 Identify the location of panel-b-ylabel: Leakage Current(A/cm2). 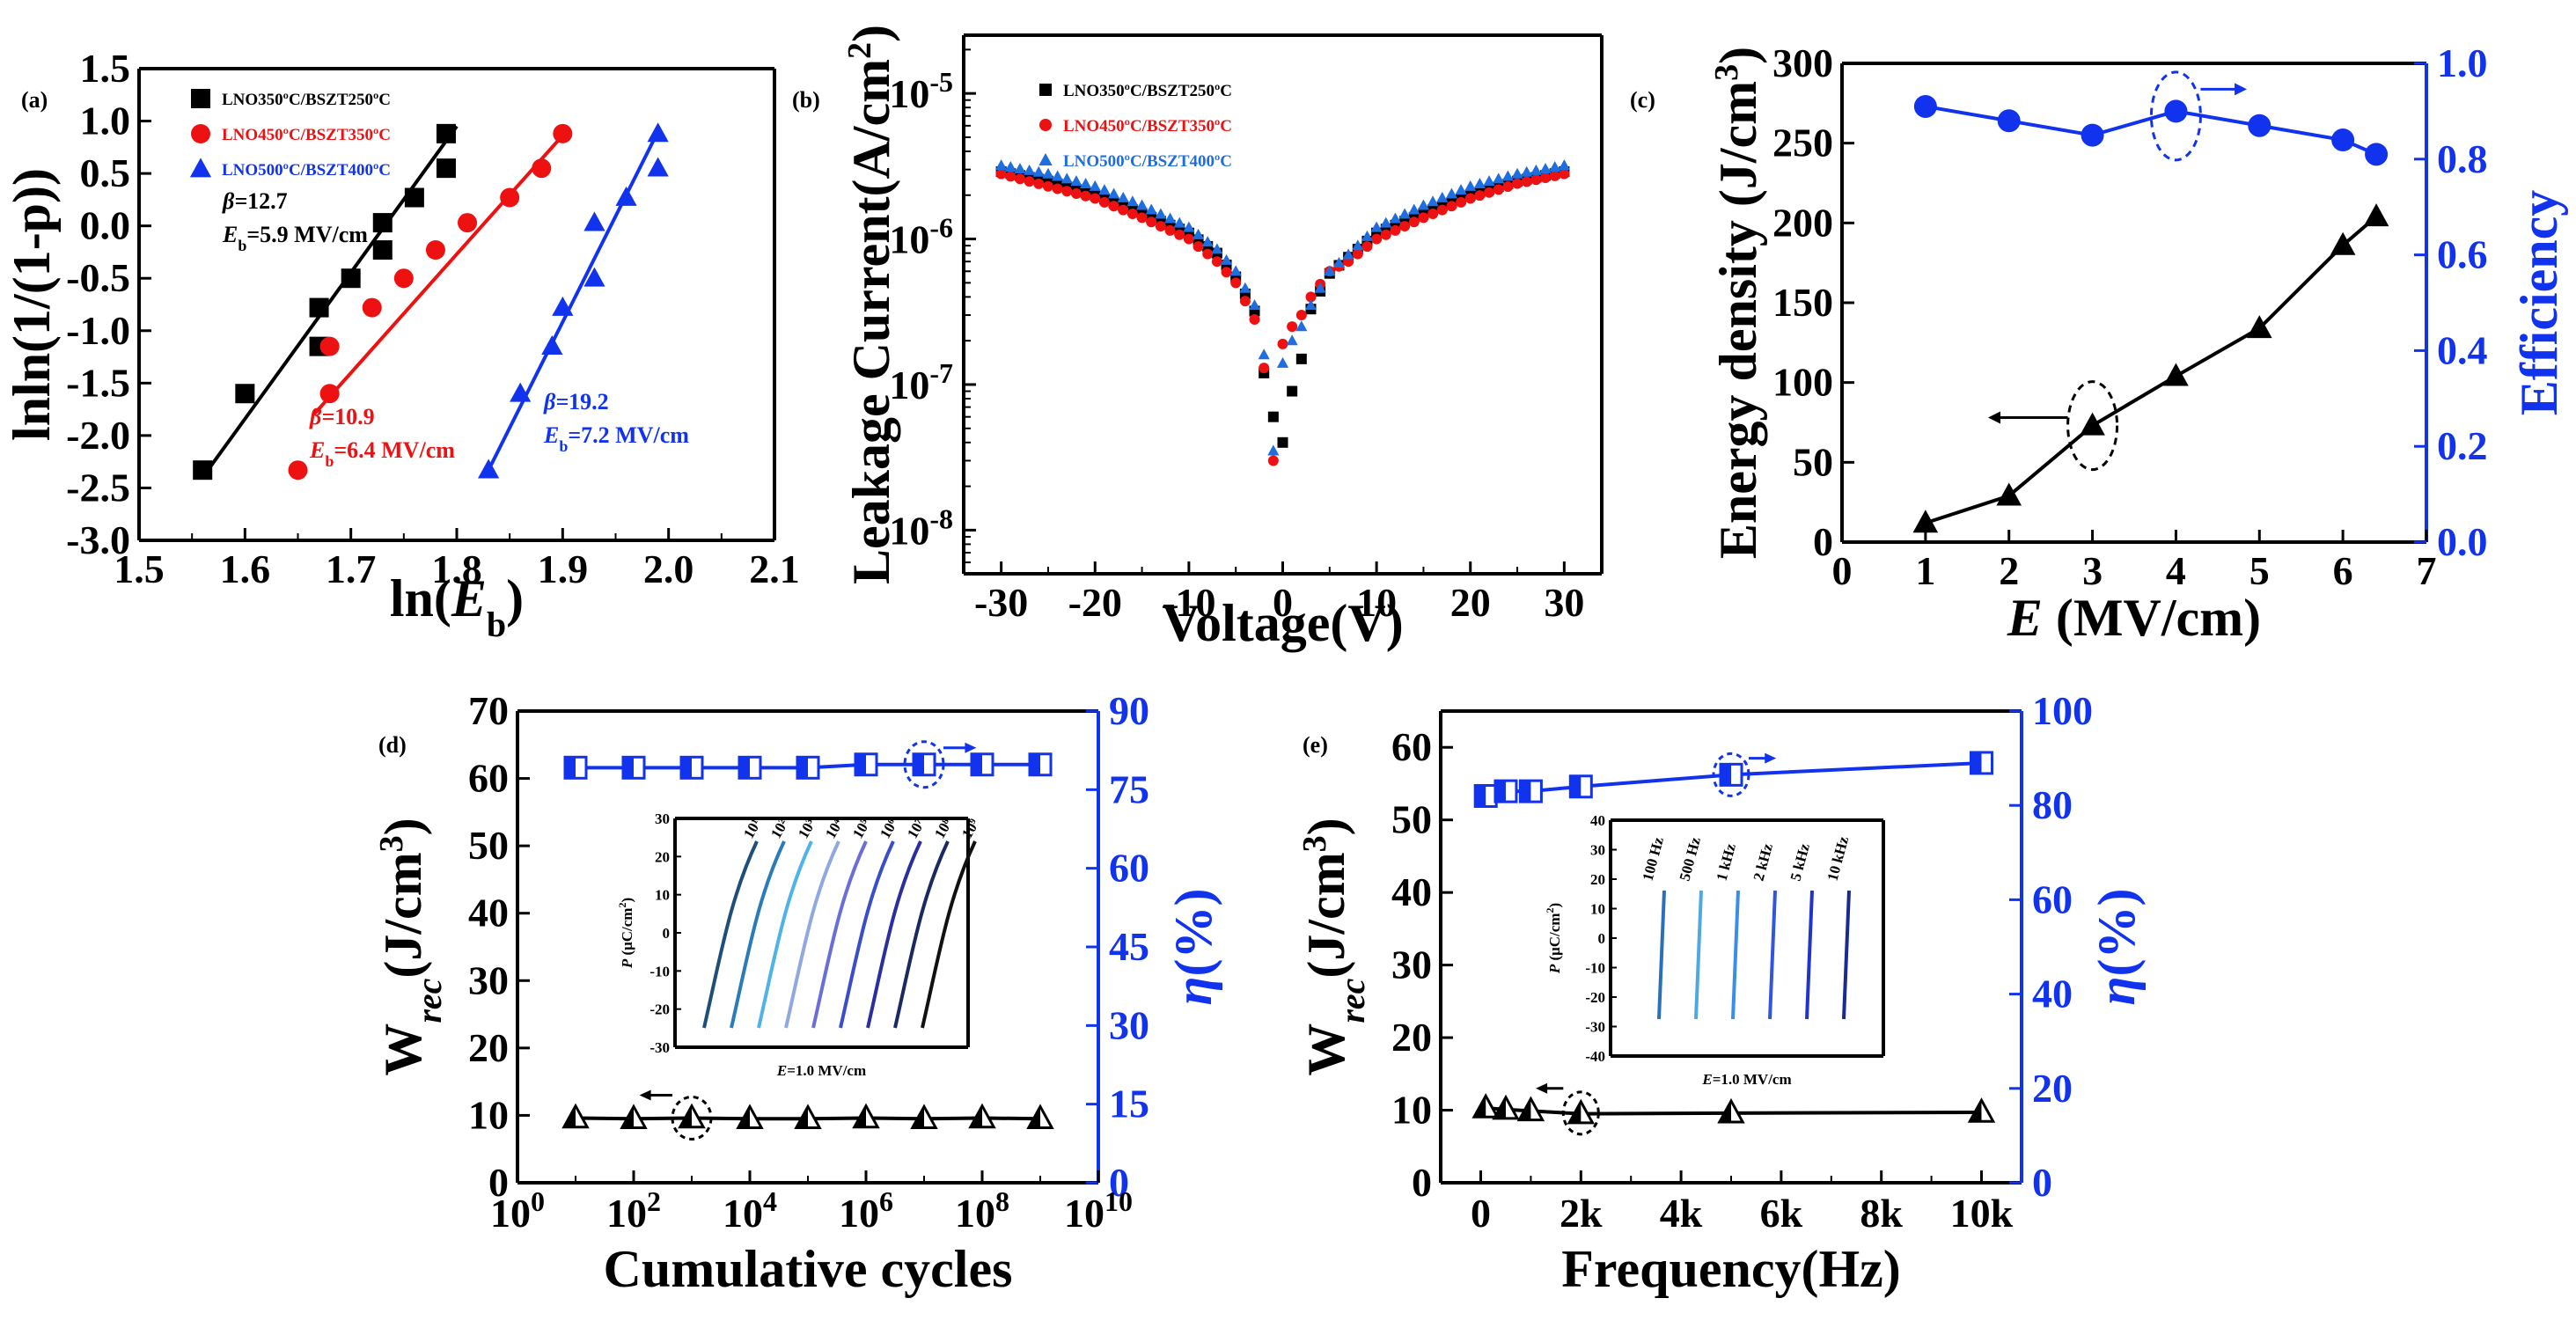
(870, 304).